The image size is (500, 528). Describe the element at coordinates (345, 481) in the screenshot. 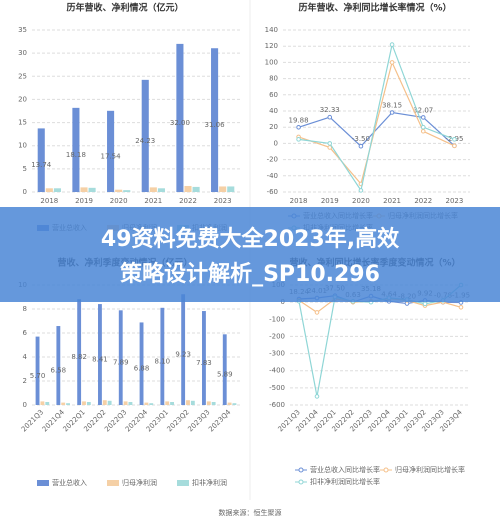

I see `legend-label: 扣非净利润同比增长率` at that location.